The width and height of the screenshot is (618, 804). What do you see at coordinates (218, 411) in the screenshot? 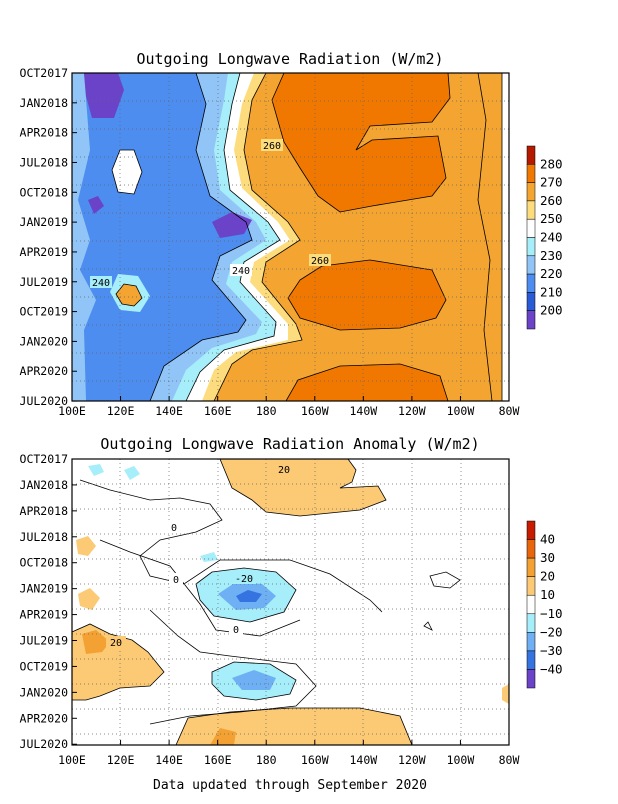
I see `olr-x-tick-label: 160E` at bounding box center [218, 411].